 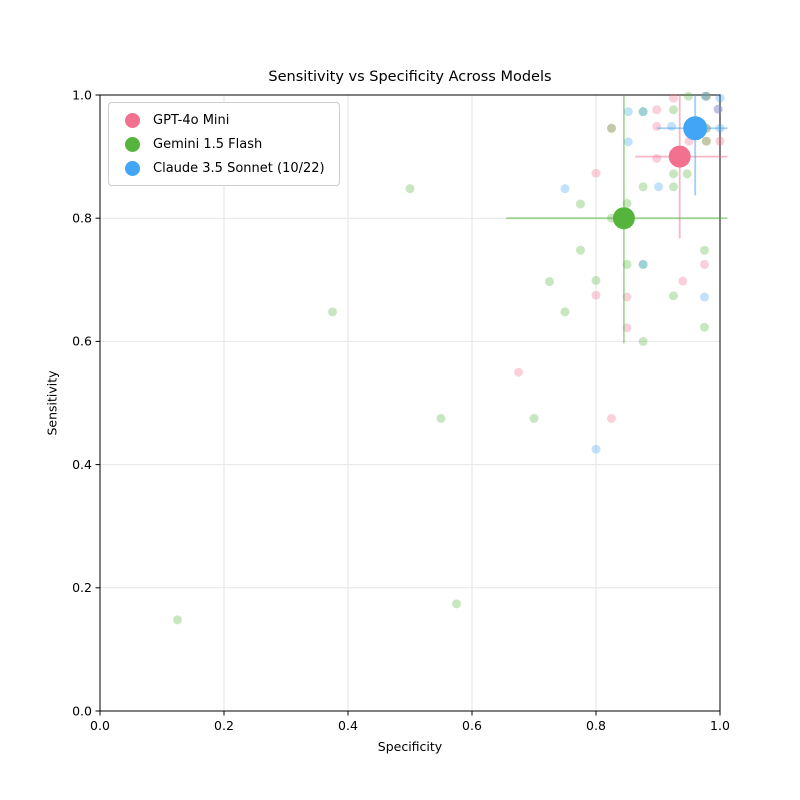 What do you see at coordinates (410, 746) in the screenshot?
I see `x-axis-label: Specificity` at bounding box center [410, 746].